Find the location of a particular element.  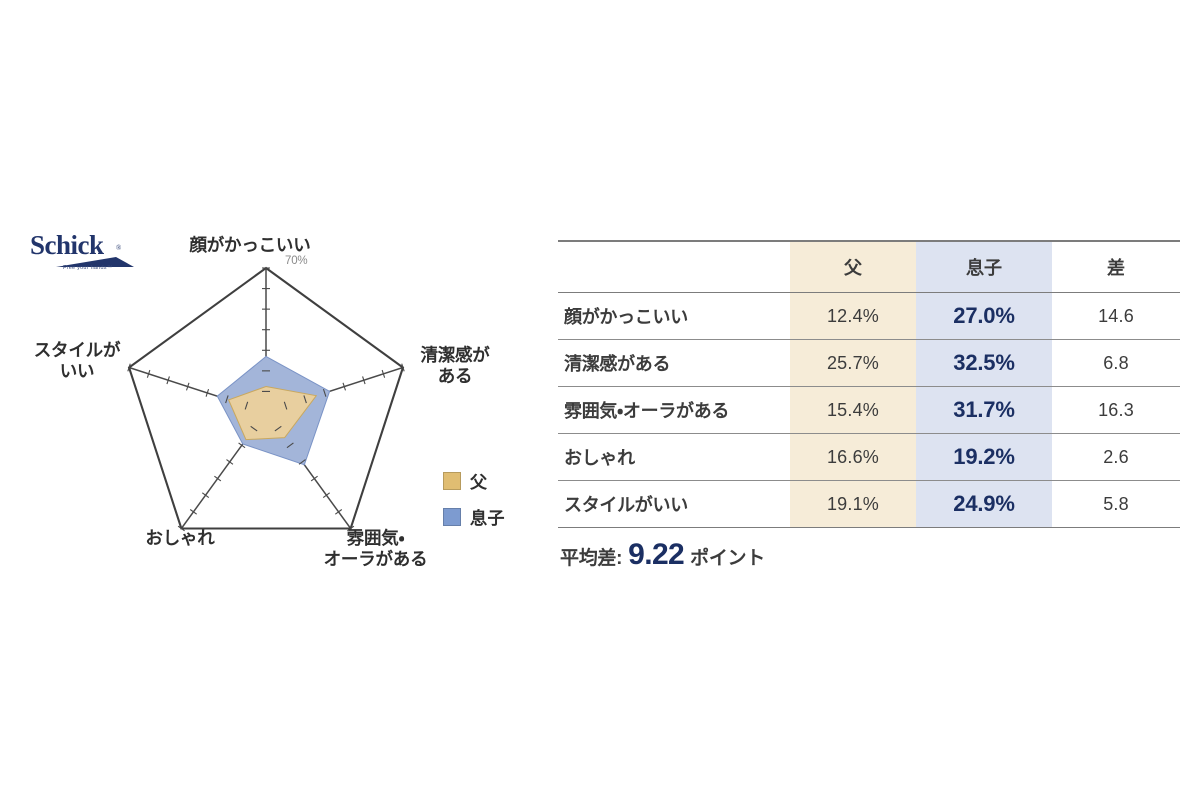

radar-axis-label-style: スタイルが いい is located at coordinates (77, 360).